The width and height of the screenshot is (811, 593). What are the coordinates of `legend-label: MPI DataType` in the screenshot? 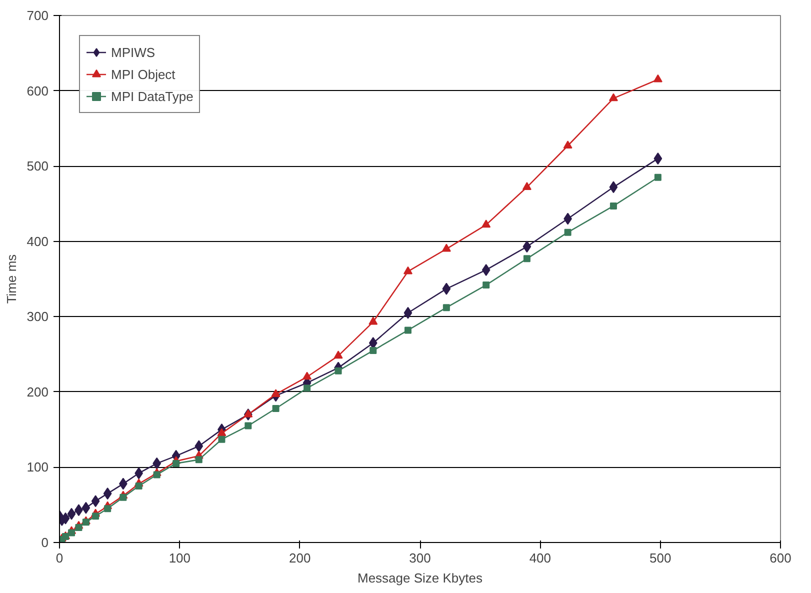 It's located at (152, 96).